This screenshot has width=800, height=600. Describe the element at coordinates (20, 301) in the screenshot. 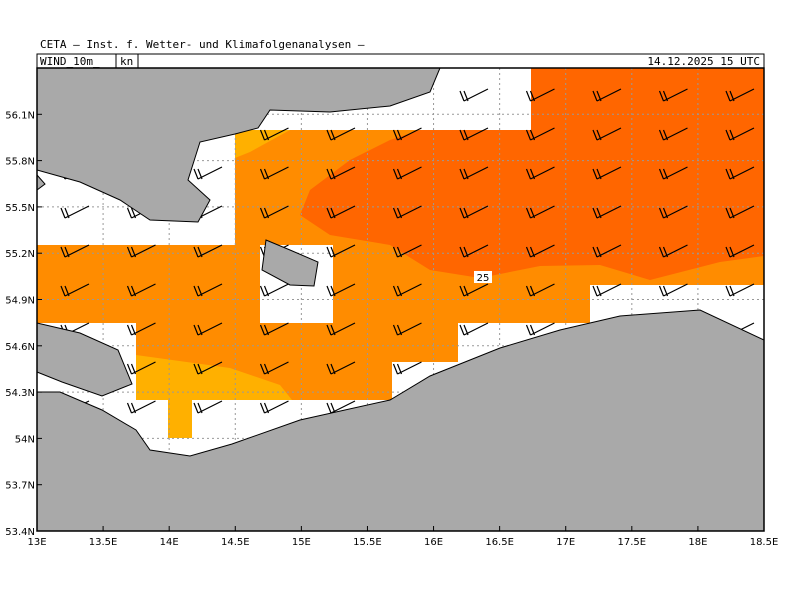

I see `lat-tick-label: 54.9N` at that location.